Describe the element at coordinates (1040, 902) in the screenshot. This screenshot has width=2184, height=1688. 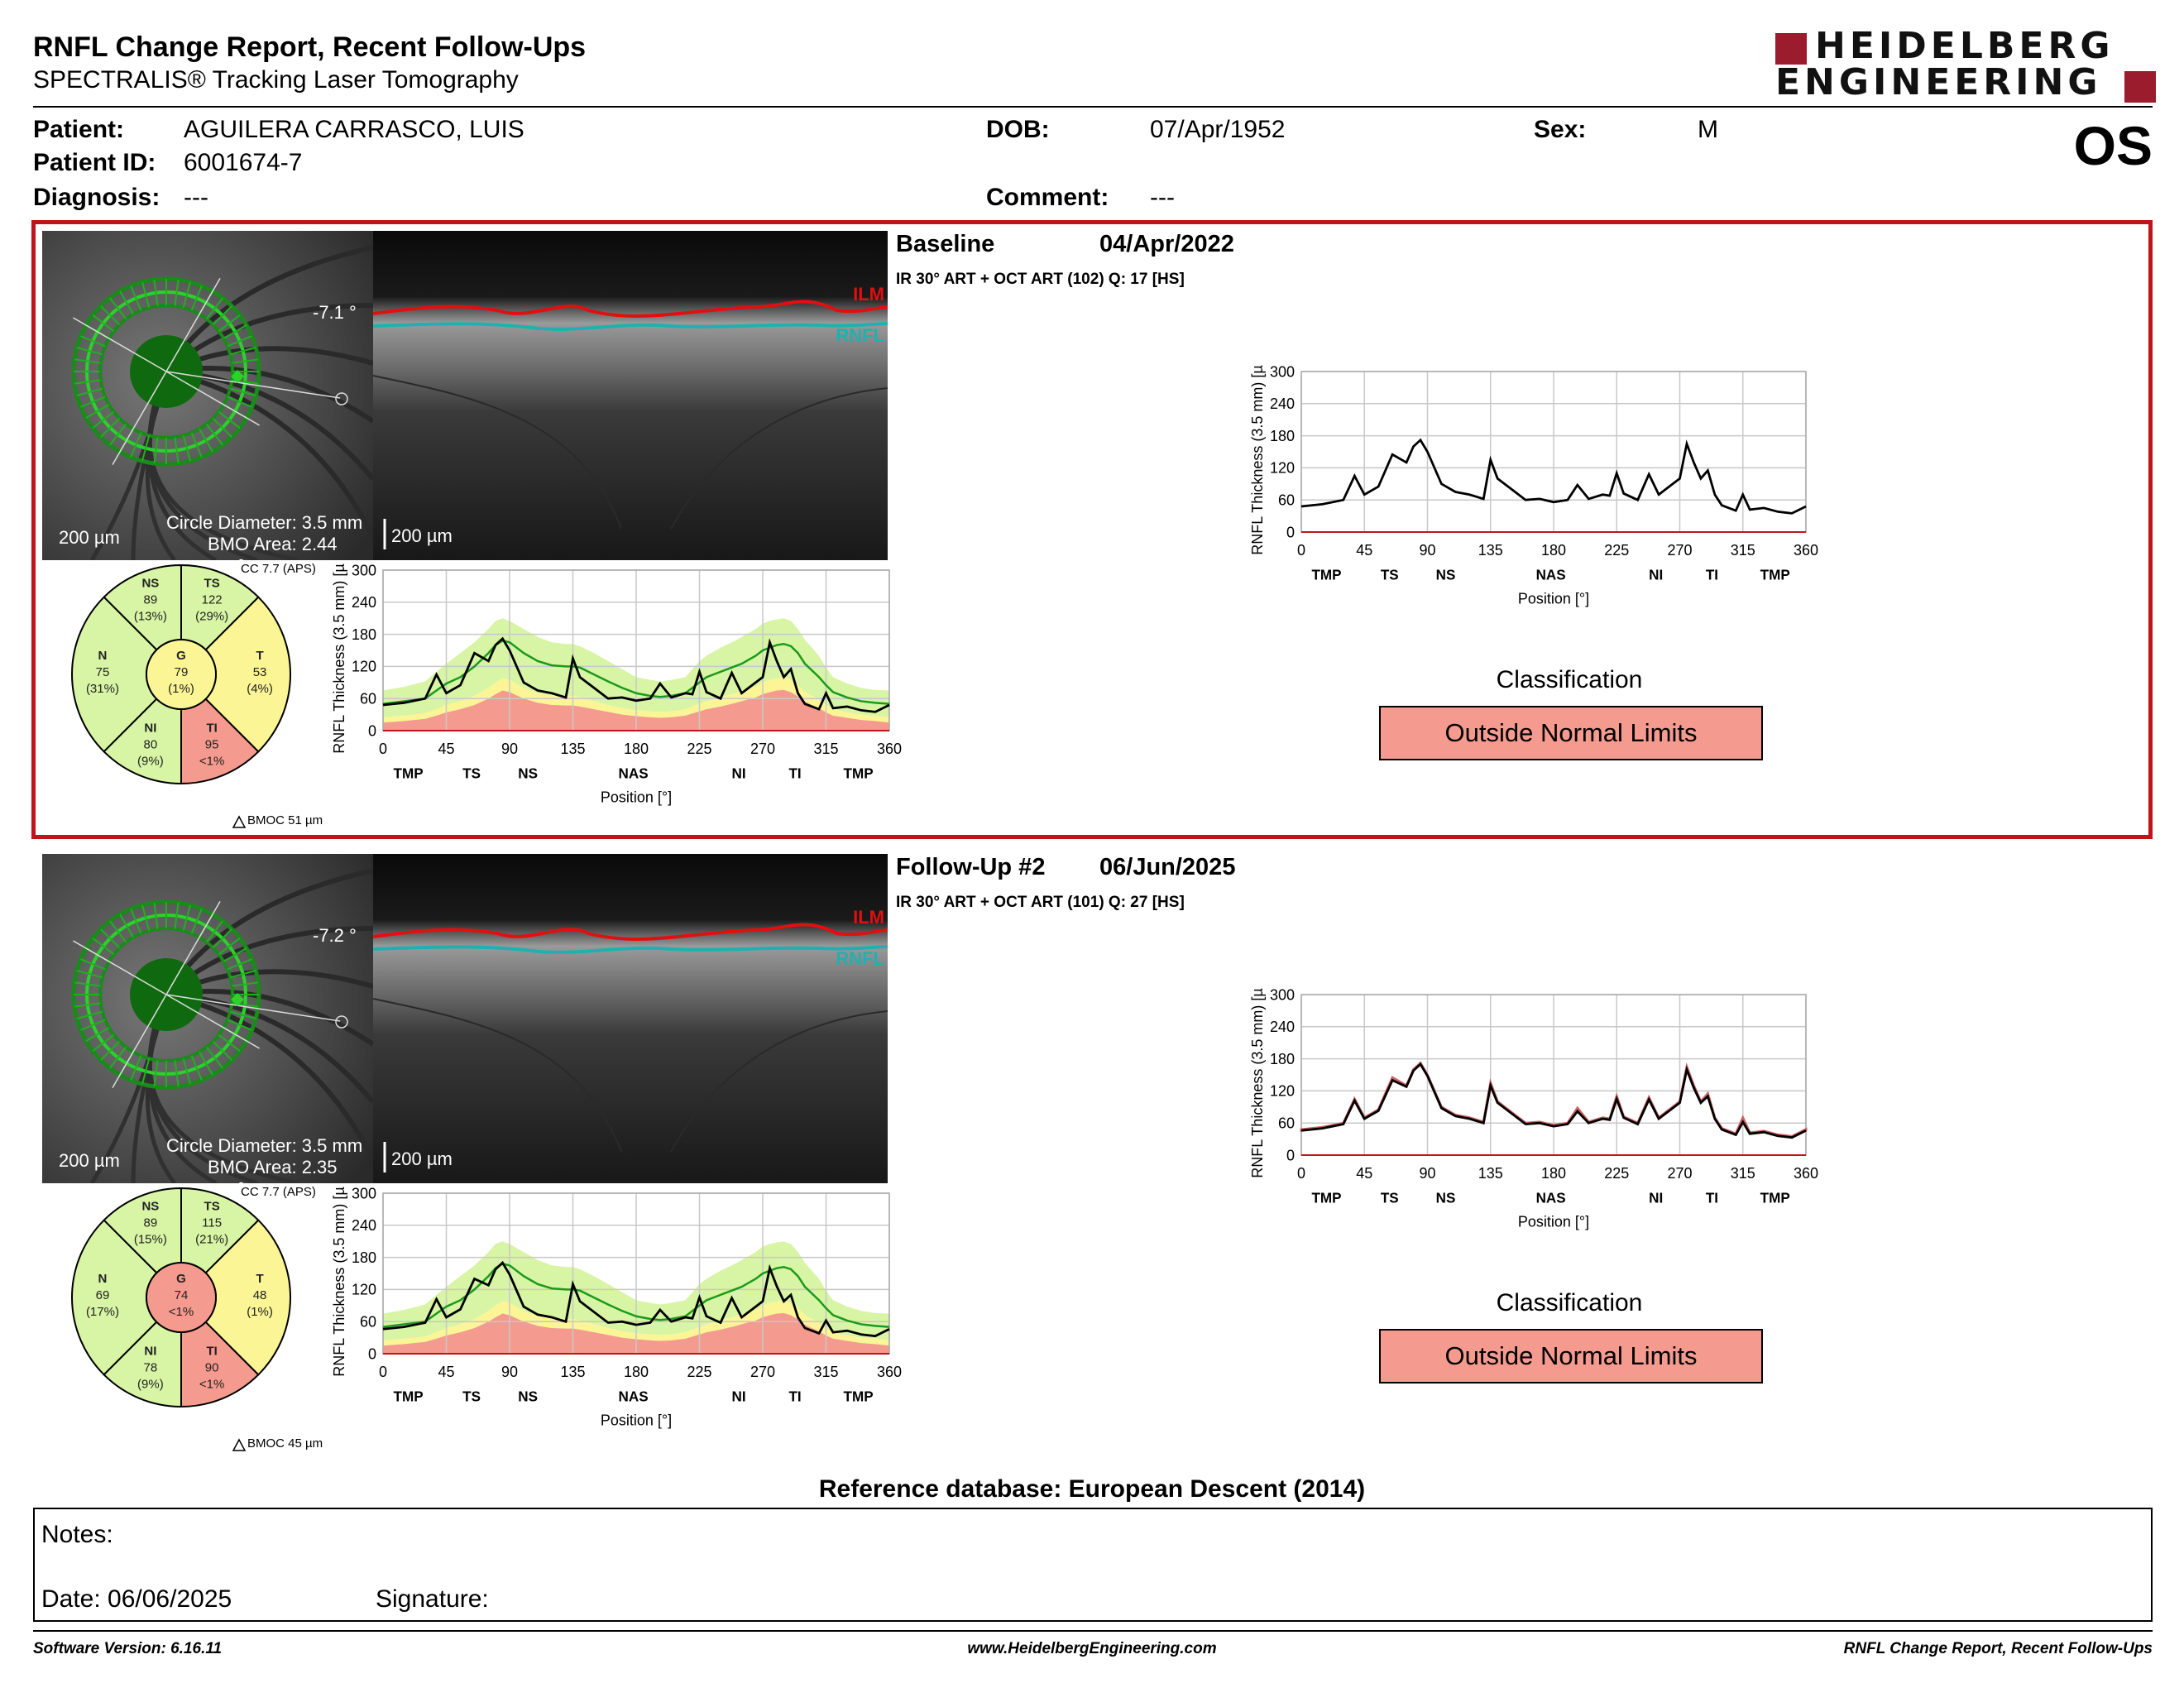
I see `scan-info: IR 30° ART + OCT ART (101) Q: 27 [HS]` at that location.